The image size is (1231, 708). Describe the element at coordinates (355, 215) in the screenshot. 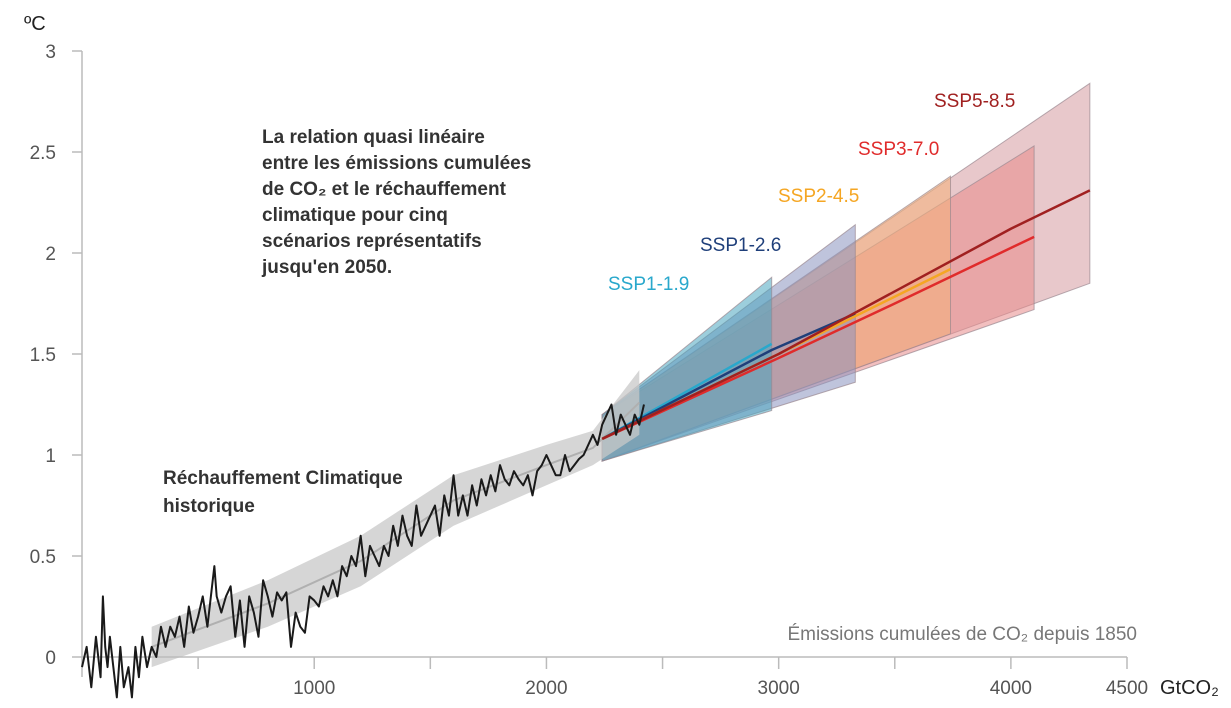

I see `annotation-line-4: climatique pour cinq` at that location.